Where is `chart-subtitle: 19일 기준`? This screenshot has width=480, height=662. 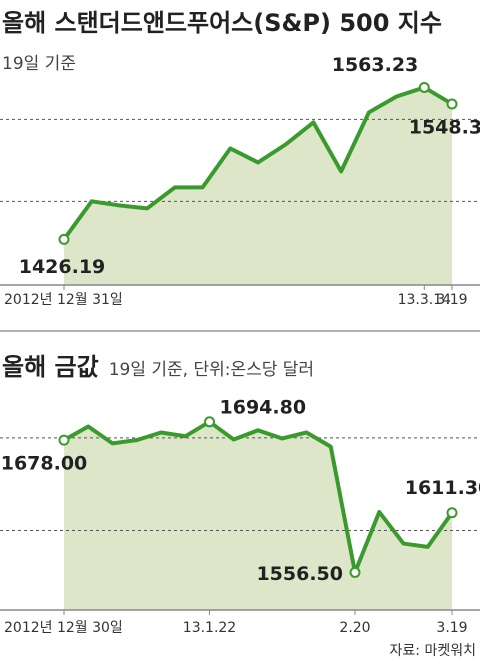
chart-subtitle: 19일 기준 is located at coordinates (39, 64).